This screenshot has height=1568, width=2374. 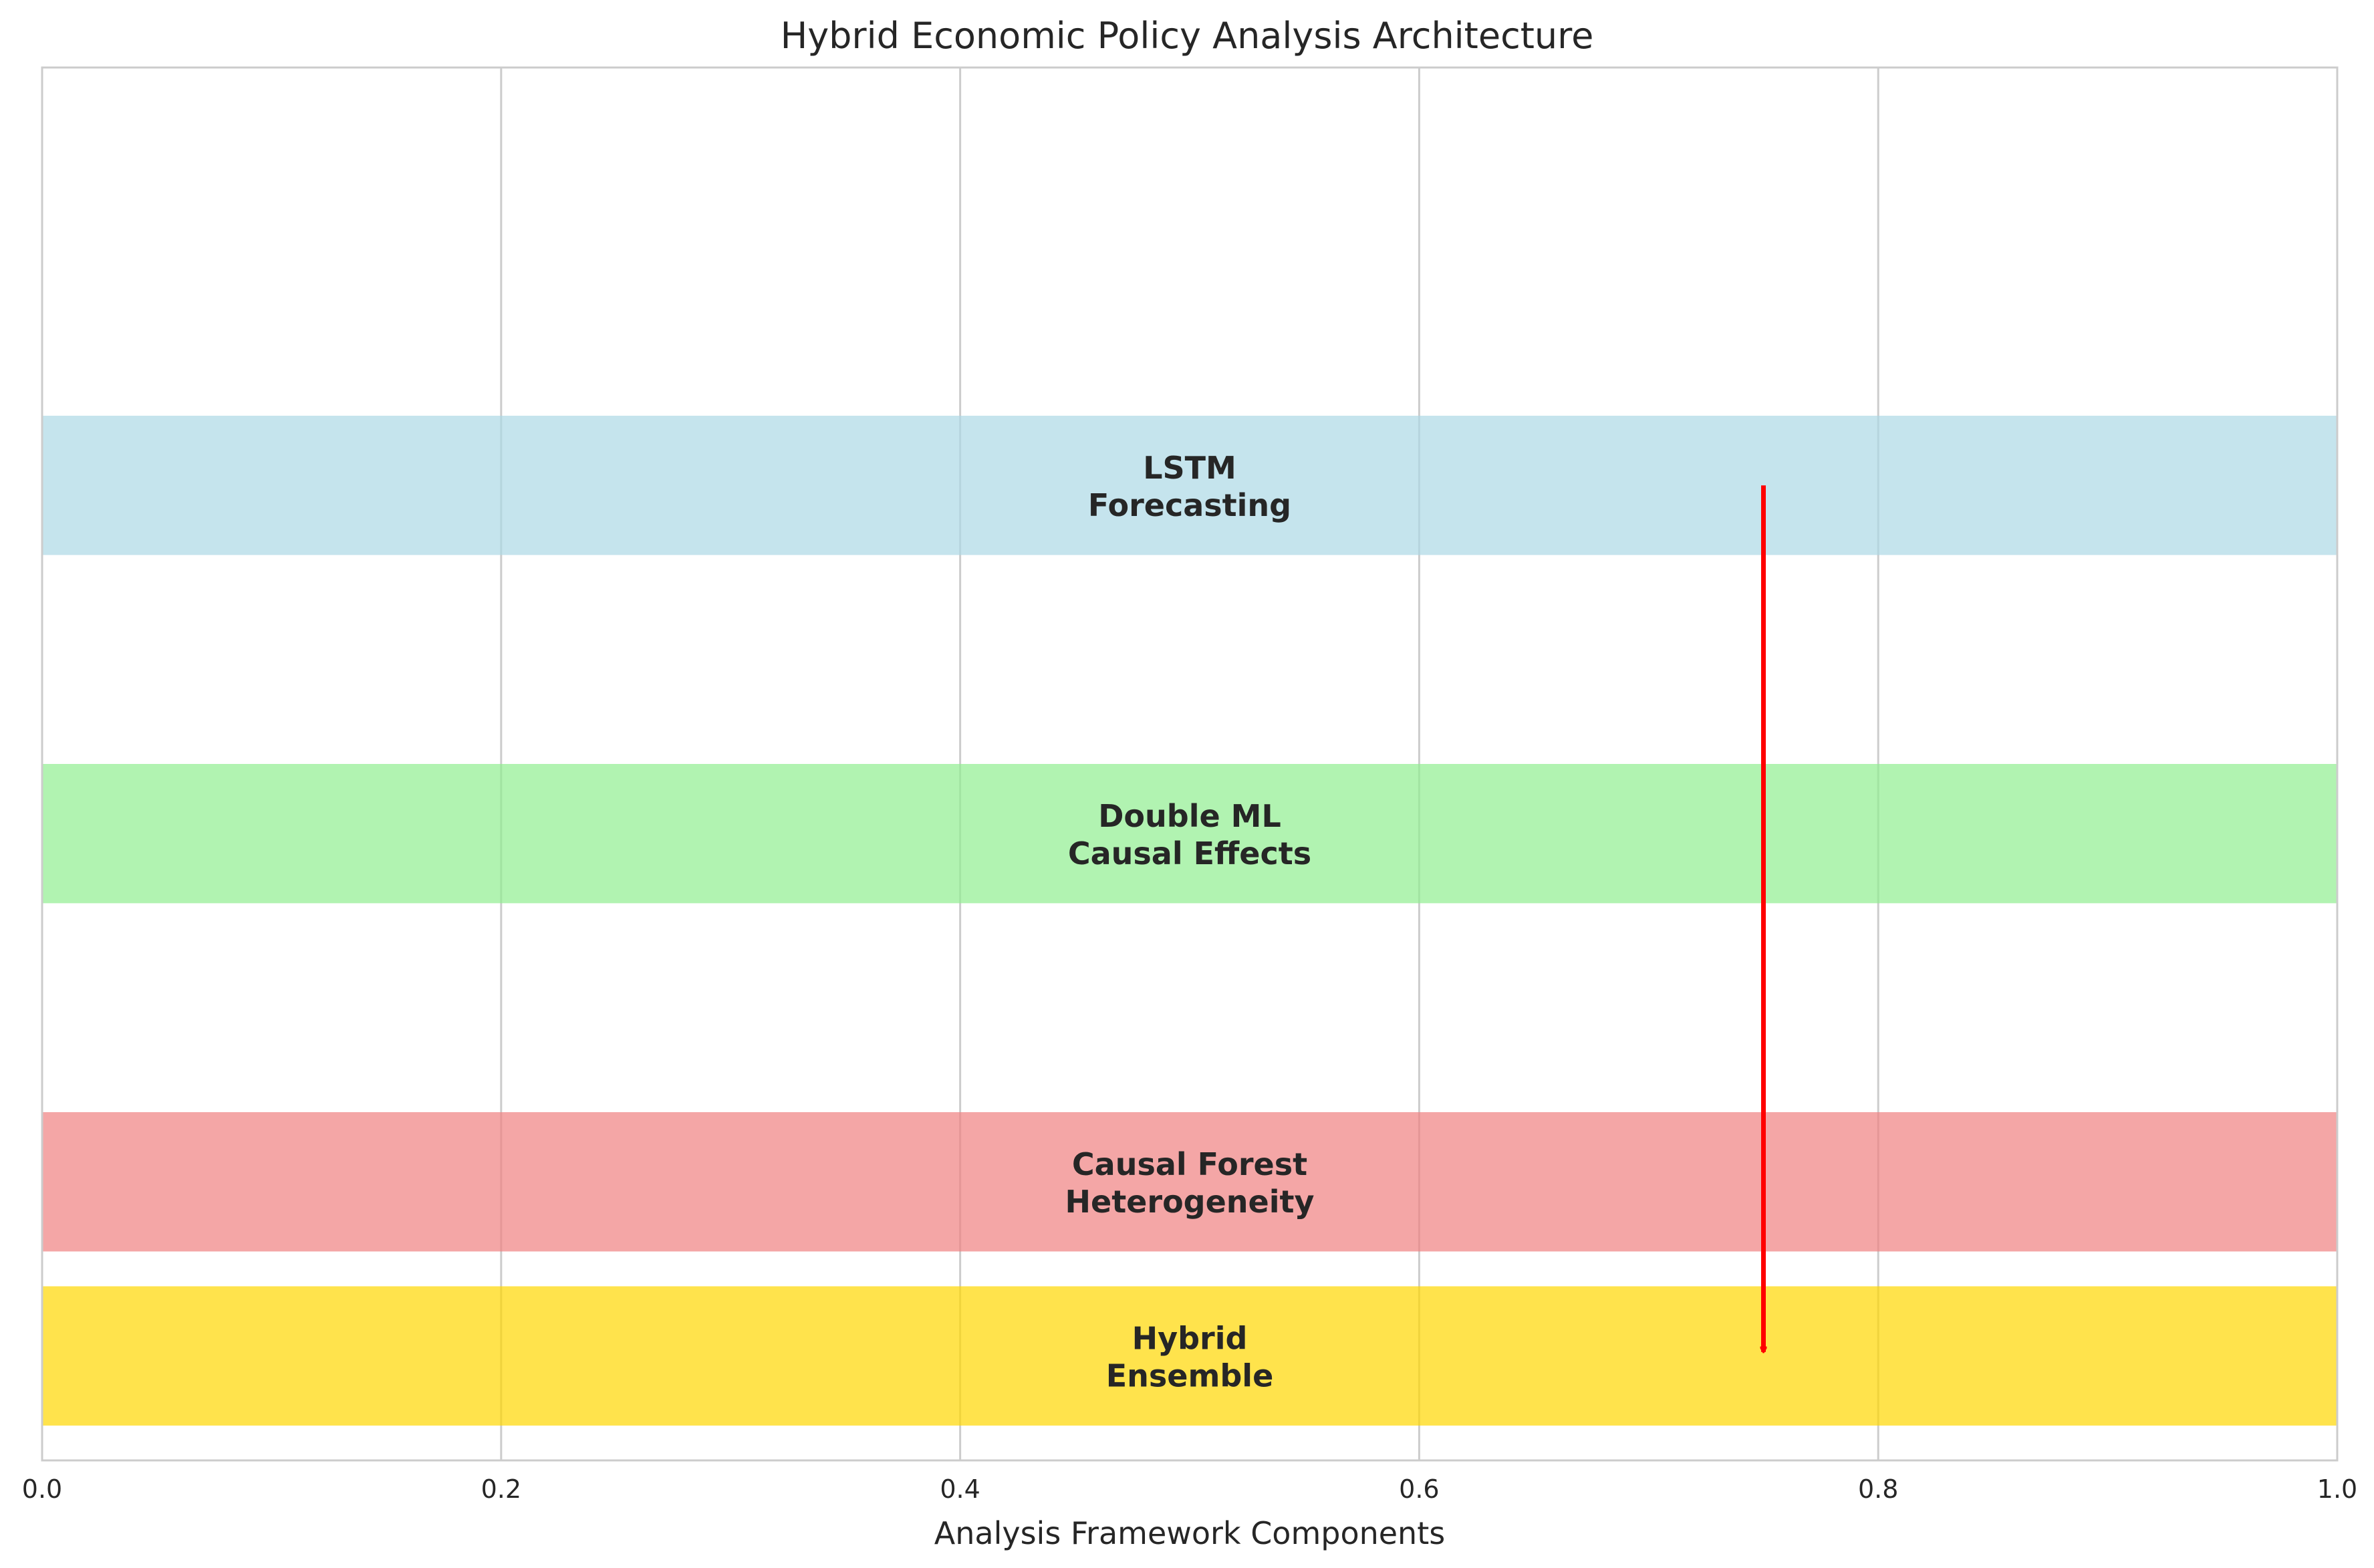 What do you see at coordinates (1190, 853) in the screenshot?
I see `bar-label-line2: Causal Effects` at bounding box center [1190, 853].